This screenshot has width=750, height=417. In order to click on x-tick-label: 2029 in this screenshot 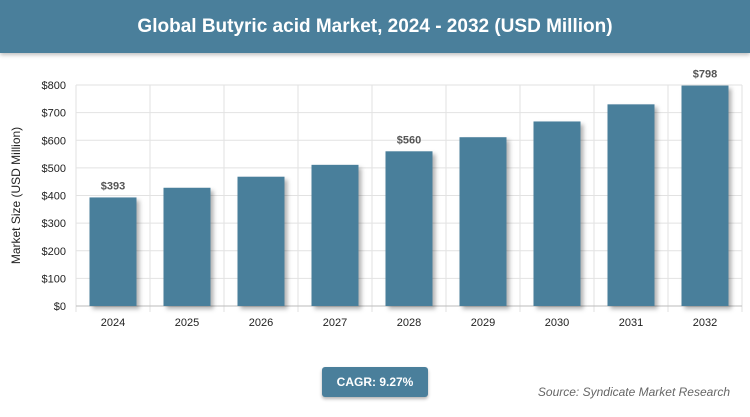, I will do `click(483, 323)`.